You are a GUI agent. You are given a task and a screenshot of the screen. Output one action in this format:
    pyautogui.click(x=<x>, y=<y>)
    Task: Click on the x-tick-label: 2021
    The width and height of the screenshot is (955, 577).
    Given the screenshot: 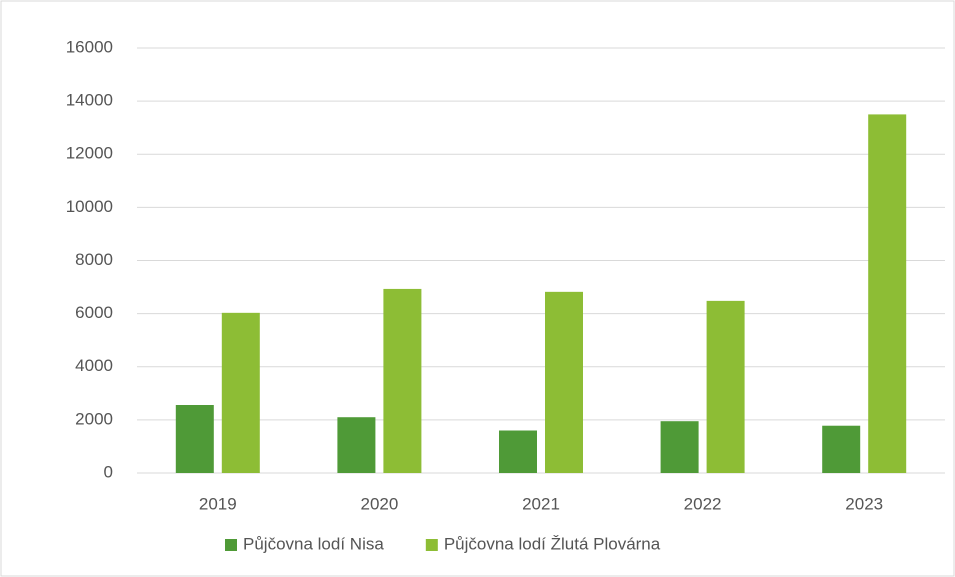 What is the action you would take?
    pyautogui.click(x=541, y=503)
    